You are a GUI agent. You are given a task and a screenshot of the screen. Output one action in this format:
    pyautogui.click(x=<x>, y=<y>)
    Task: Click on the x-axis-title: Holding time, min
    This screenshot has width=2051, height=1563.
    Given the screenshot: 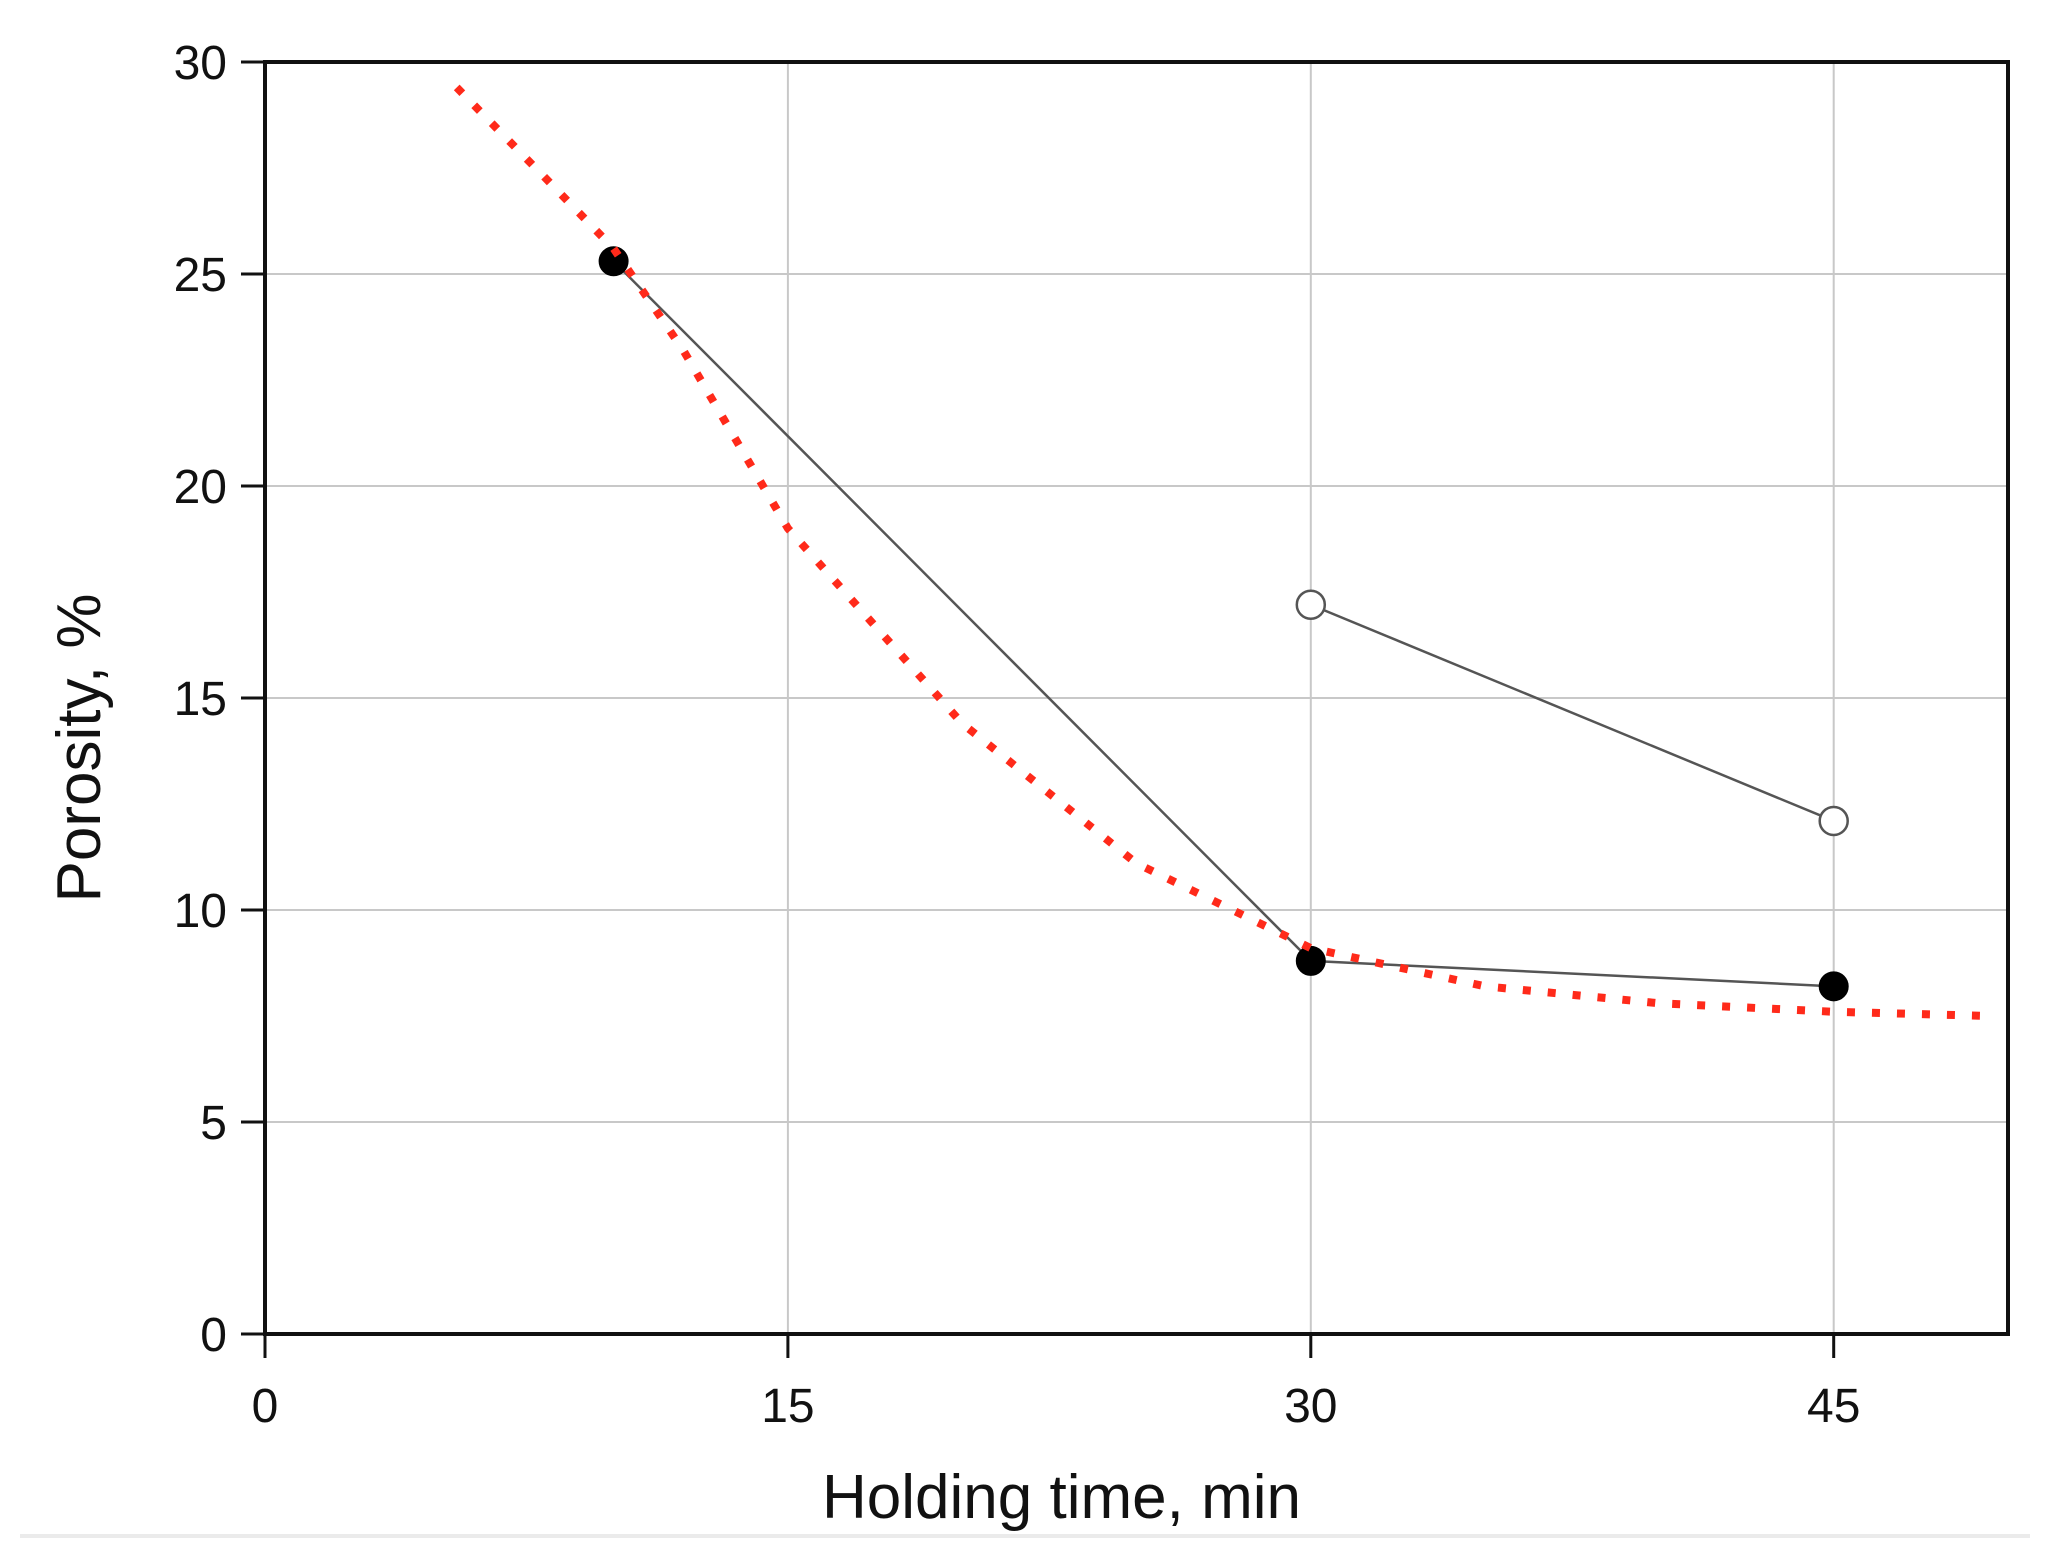 What is the action you would take?
    pyautogui.click(x=1061, y=1497)
    